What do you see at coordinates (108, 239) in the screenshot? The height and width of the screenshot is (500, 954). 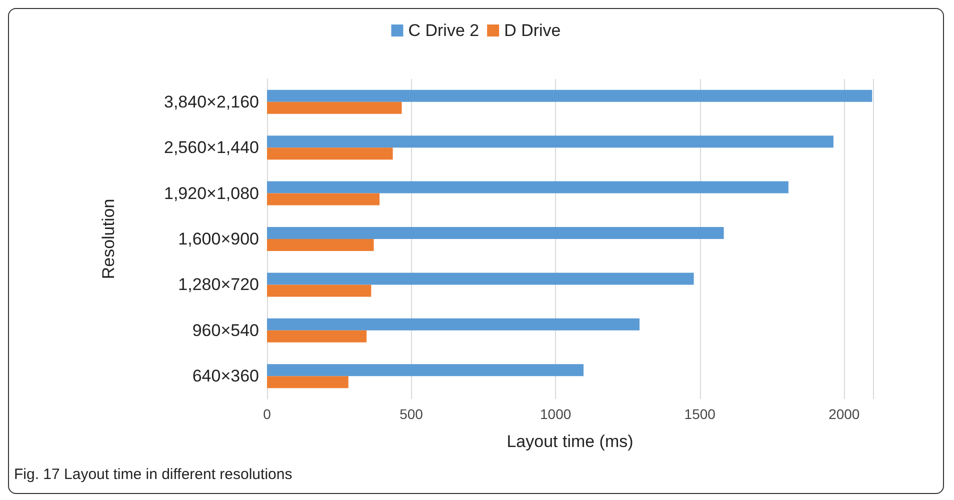 I see `y-axis-title: Resolution` at bounding box center [108, 239].